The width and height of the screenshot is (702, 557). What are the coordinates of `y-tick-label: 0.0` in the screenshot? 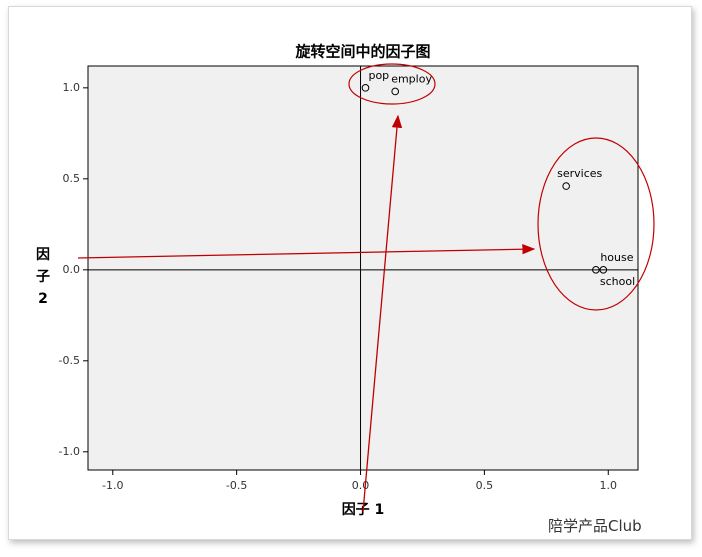 It's located at (72, 269).